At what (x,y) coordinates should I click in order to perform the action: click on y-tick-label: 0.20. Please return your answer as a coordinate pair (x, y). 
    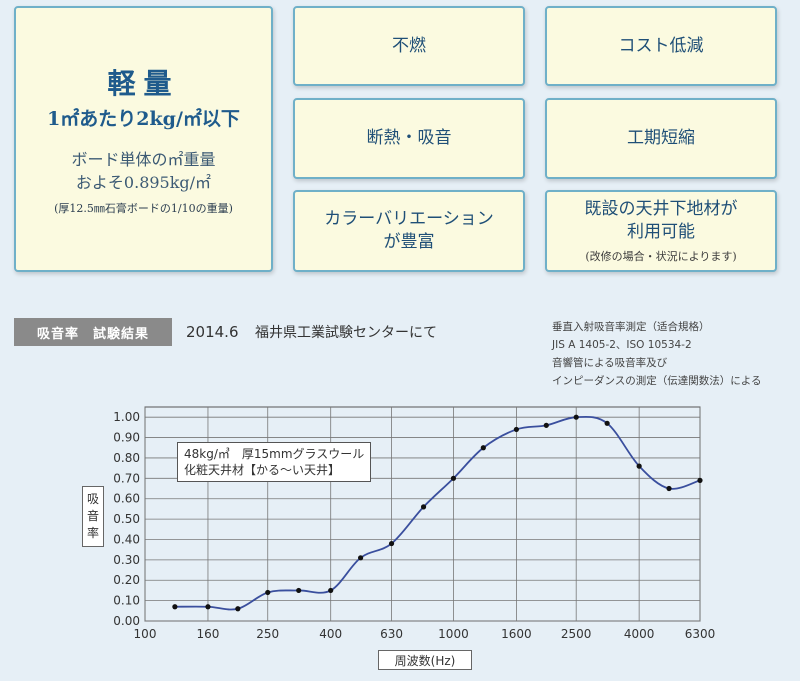
    Looking at the image, I should click on (126, 580).